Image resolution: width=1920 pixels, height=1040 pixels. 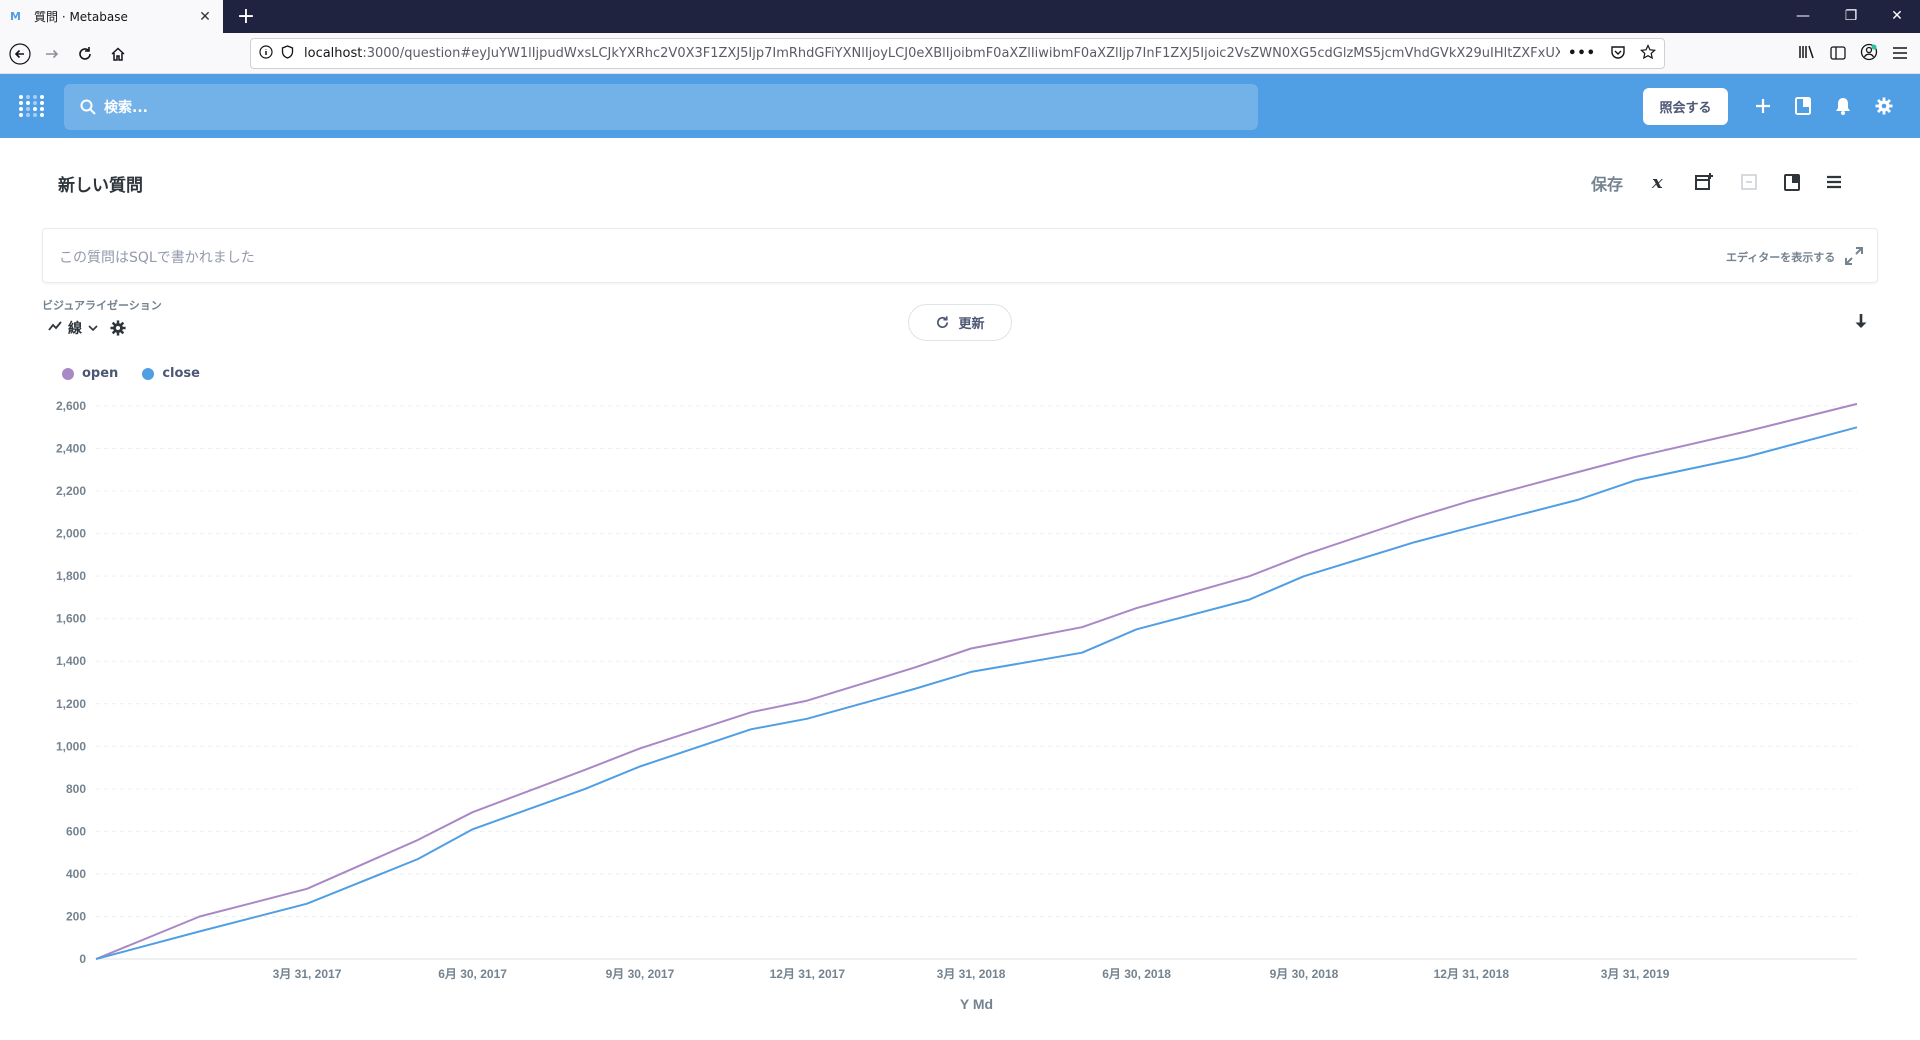 I want to click on chart-legend: open close, so click(x=131, y=373).